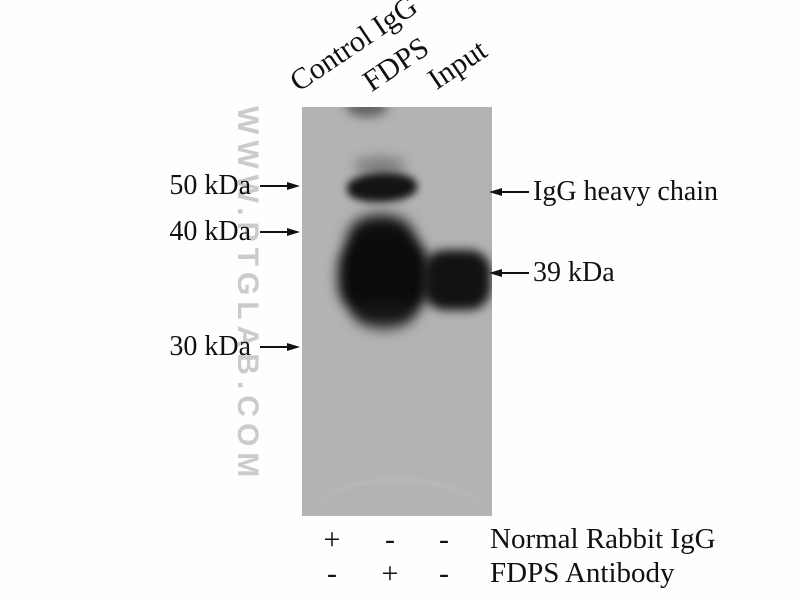 The image size is (800, 600). I want to click on condition-row-fdps-antibody: - + - FDPS Antibody, so click(400, 574).